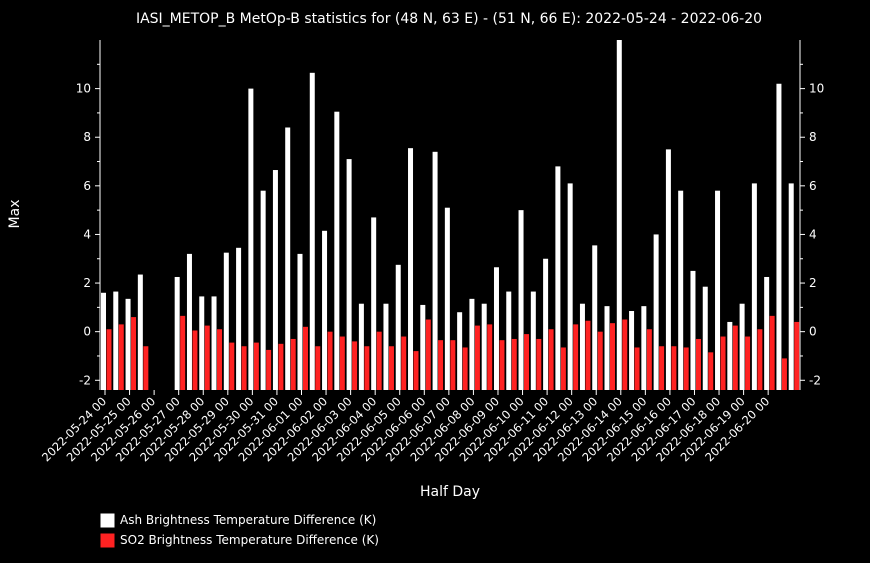 The width and height of the screenshot is (870, 563). Describe the element at coordinates (816, 89) in the screenshot. I see `y-tick-label-right-10: 10` at that location.